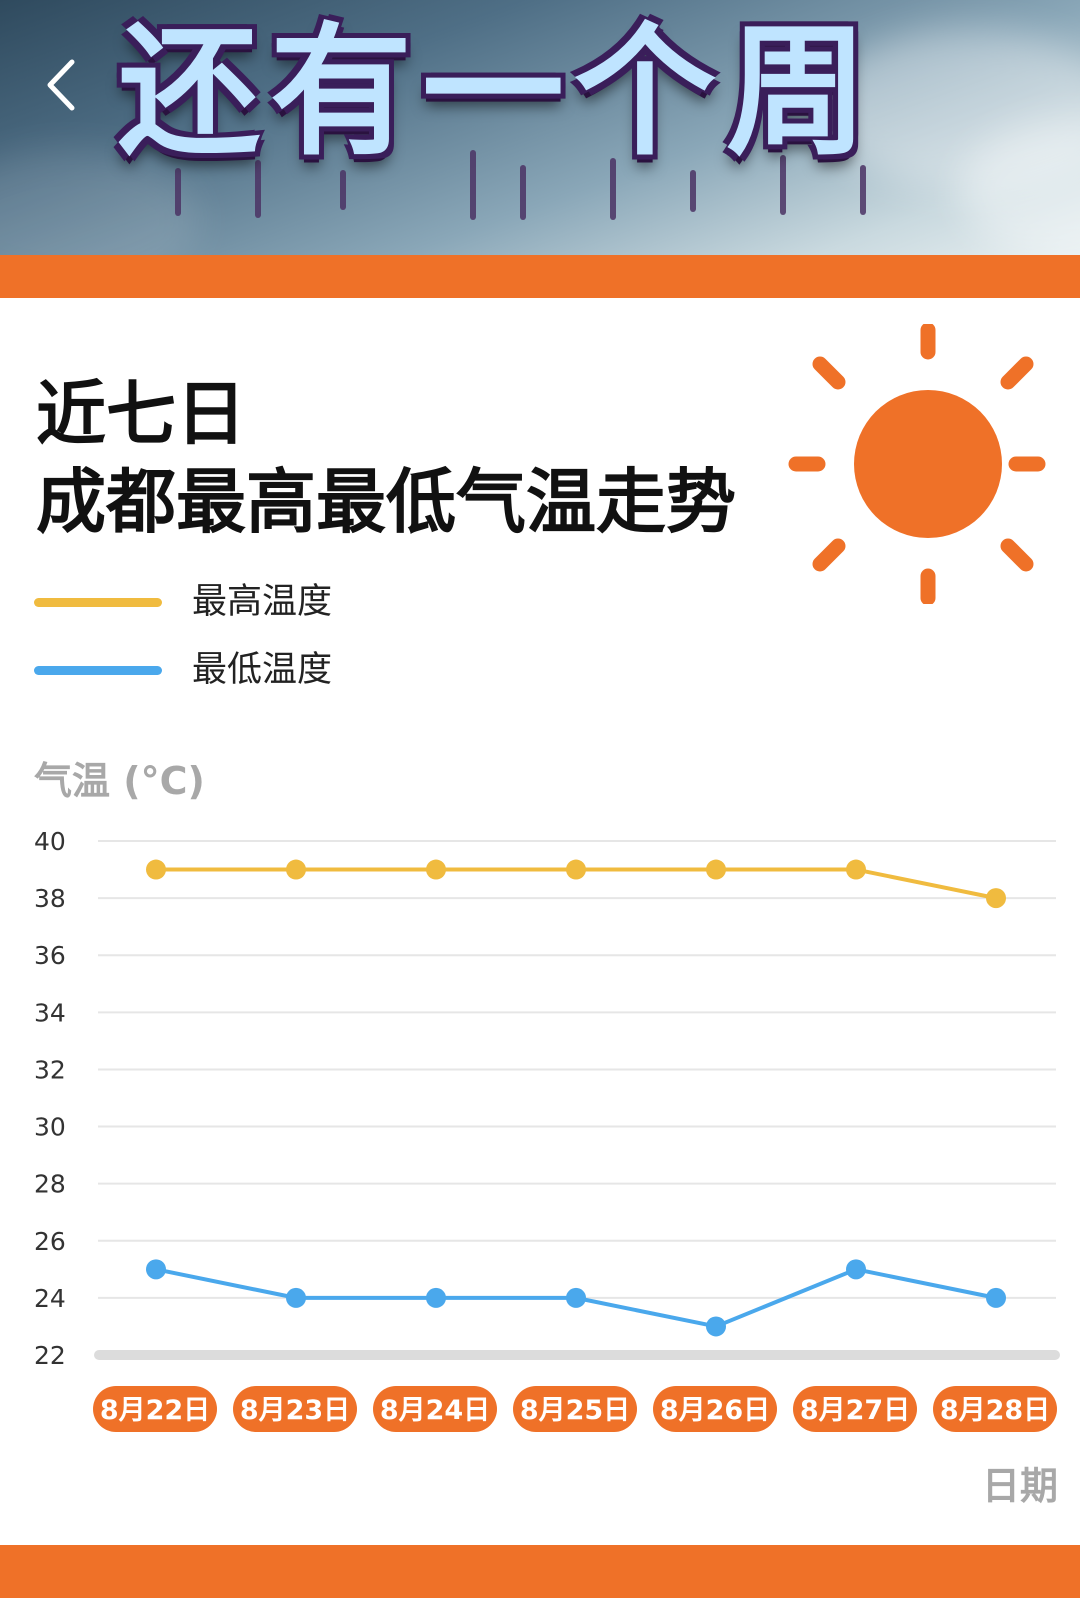  I want to click on chevron-left-icon, so click(62, 85).